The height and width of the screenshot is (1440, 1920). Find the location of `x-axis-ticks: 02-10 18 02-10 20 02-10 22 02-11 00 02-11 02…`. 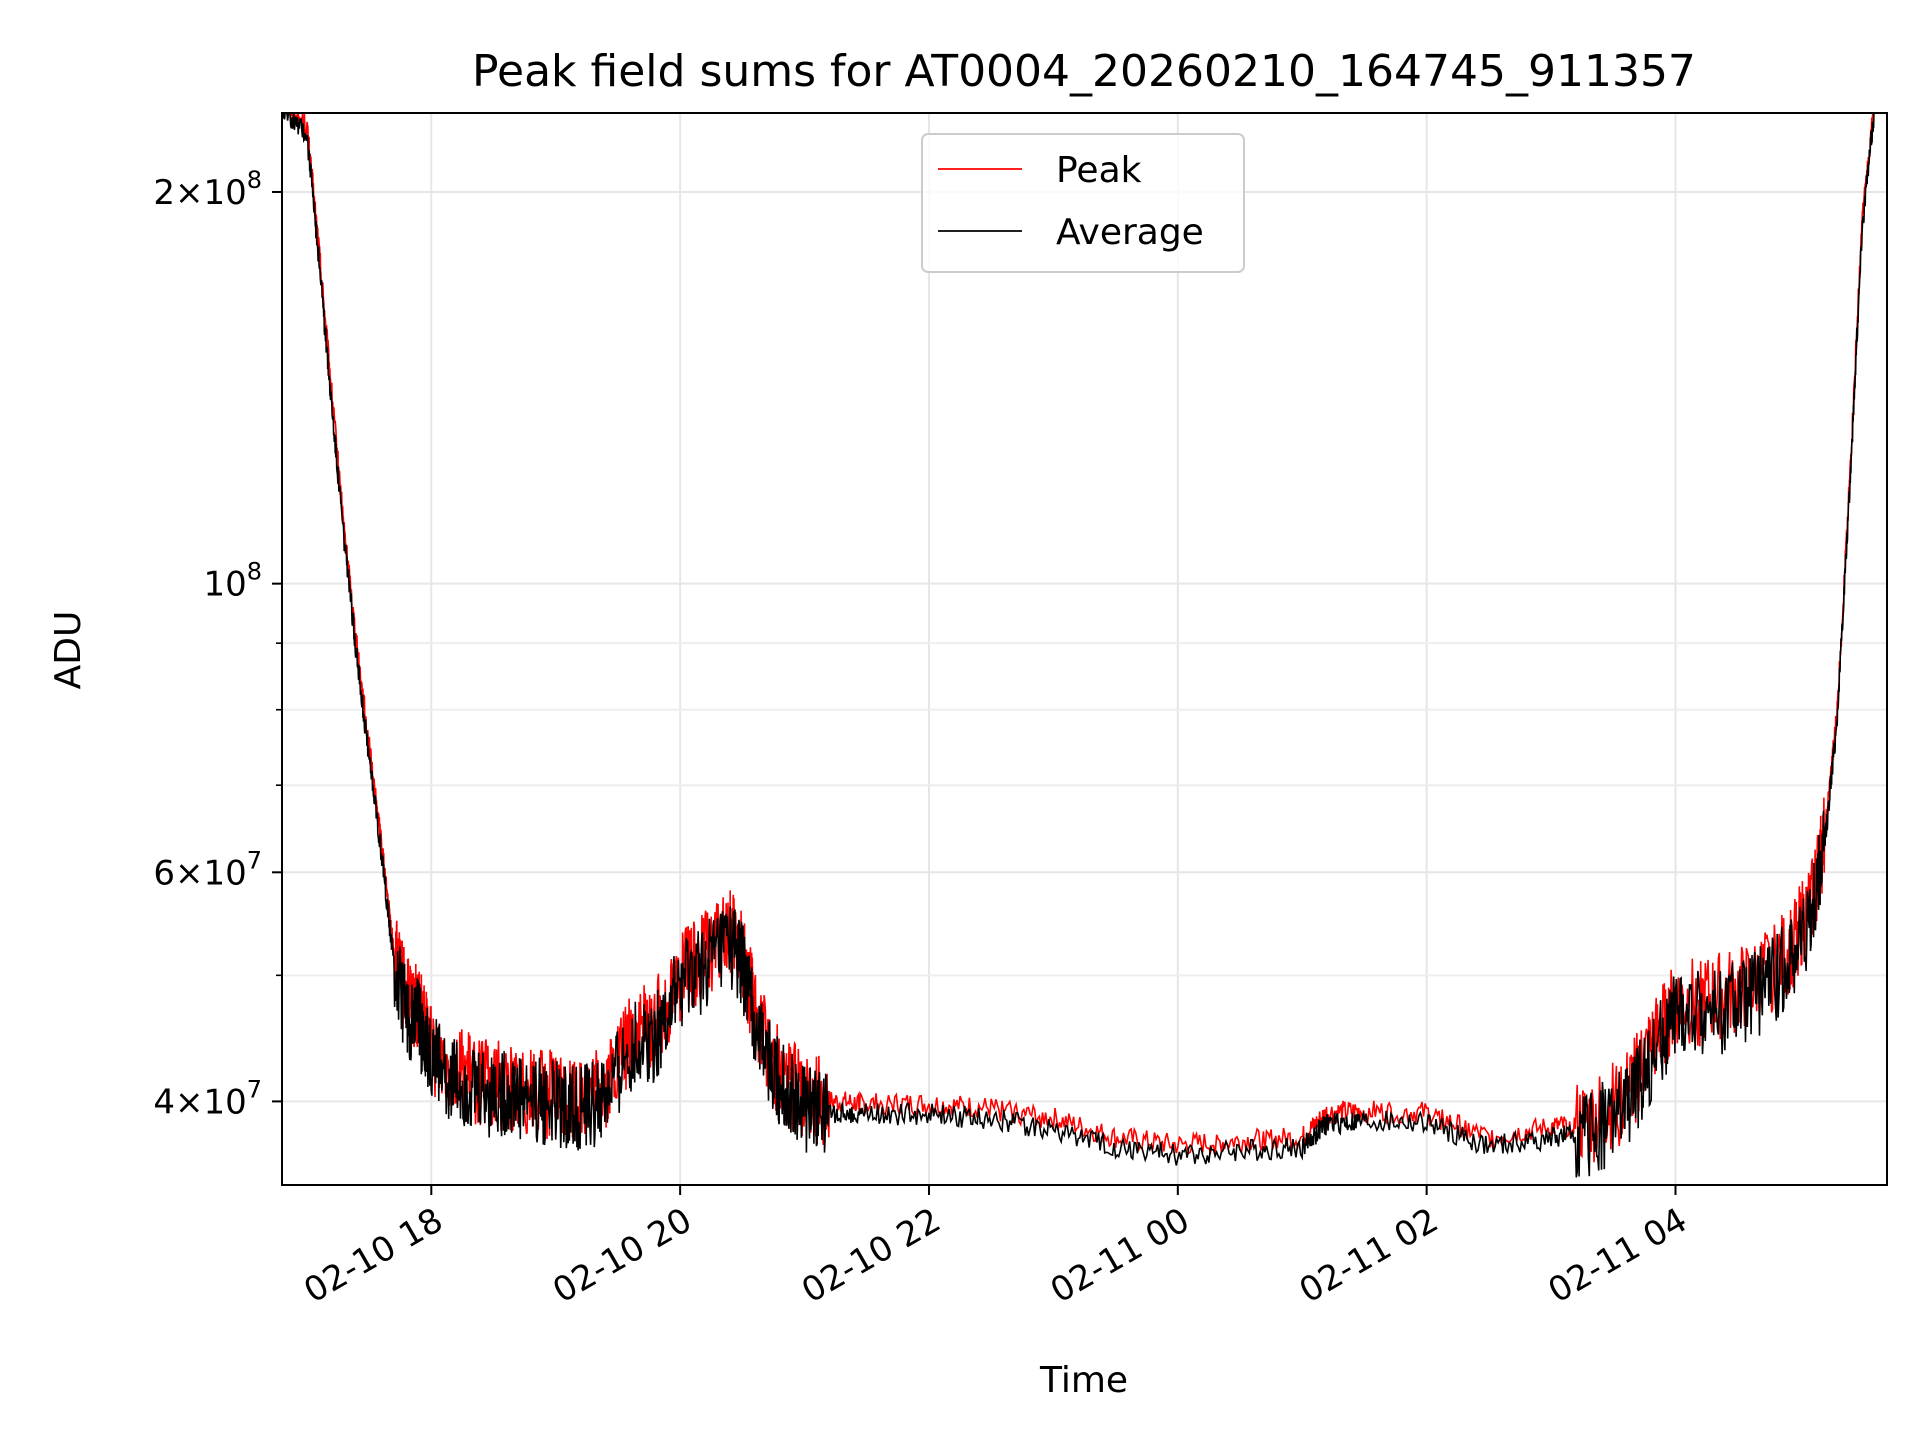

x-axis-ticks: 02-10 18 02-10 20 02-10 22 02-11 00 02-11 02… is located at coordinates (995, 1248).